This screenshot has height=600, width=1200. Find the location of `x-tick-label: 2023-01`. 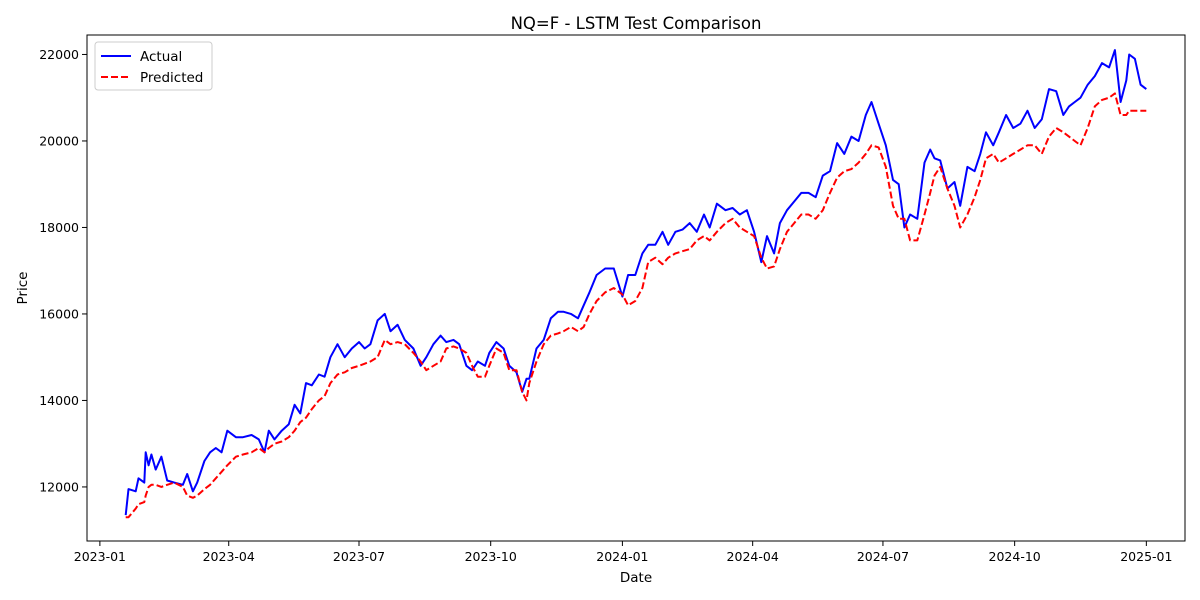

x-tick-label: 2023-01 is located at coordinates (100, 556).